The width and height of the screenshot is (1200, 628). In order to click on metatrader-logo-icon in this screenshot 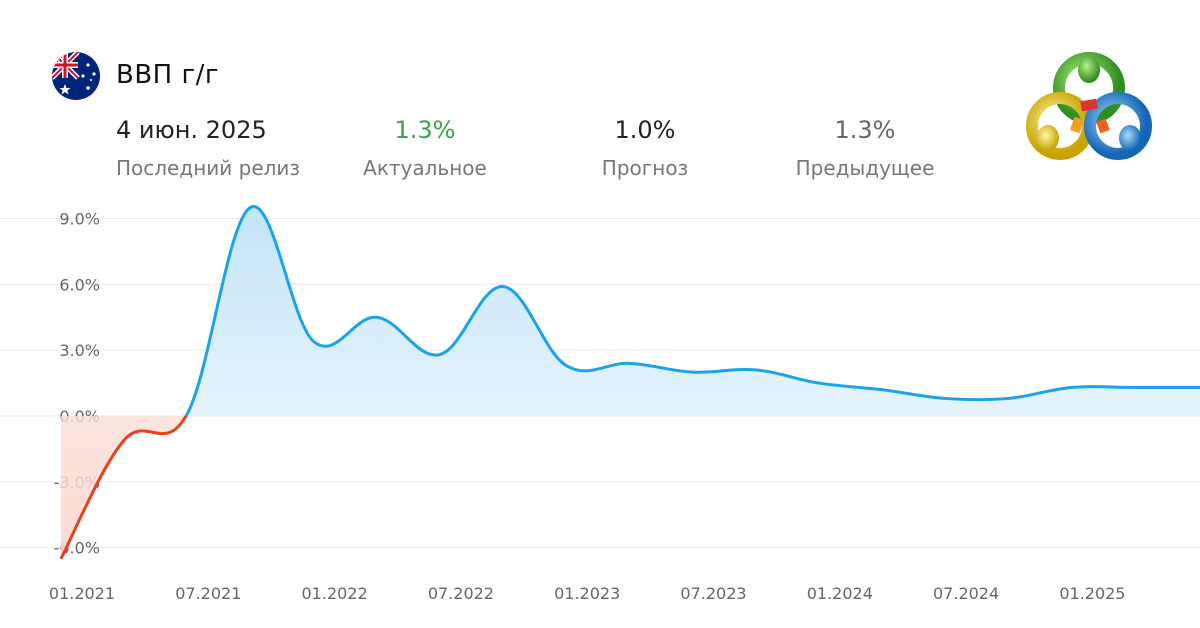, I will do `click(1089, 106)`.